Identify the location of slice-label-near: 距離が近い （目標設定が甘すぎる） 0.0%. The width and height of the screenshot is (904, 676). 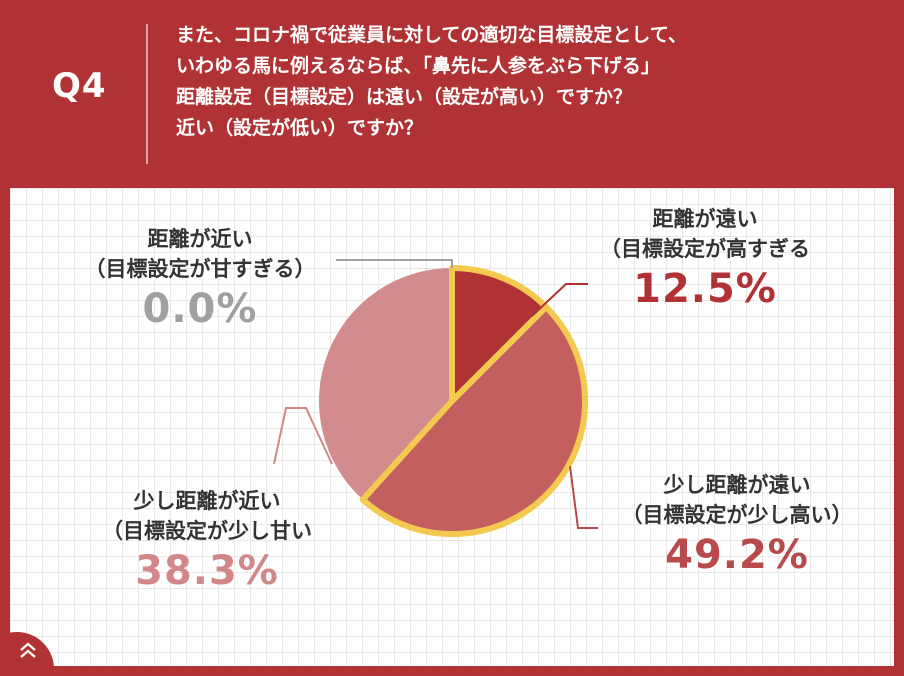
(200, 279).